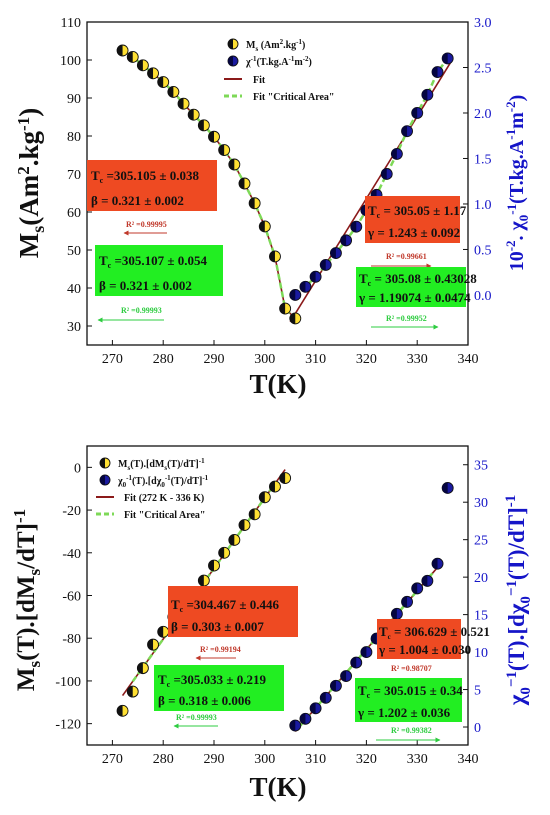 The image size is (550, 815). What do you see at coordinates (70, 61) in the screenshot?
I see `y-tick-label: 100` at bounding box center [70, 61].